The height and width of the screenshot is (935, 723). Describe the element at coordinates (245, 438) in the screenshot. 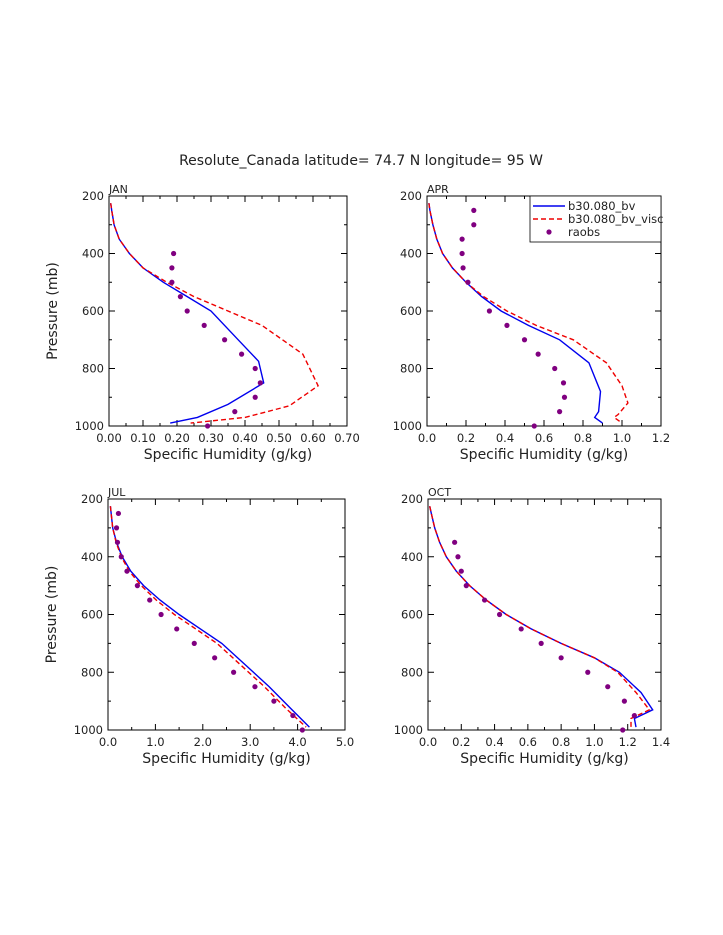

I see `x-tick-label: 0.40` at that location.